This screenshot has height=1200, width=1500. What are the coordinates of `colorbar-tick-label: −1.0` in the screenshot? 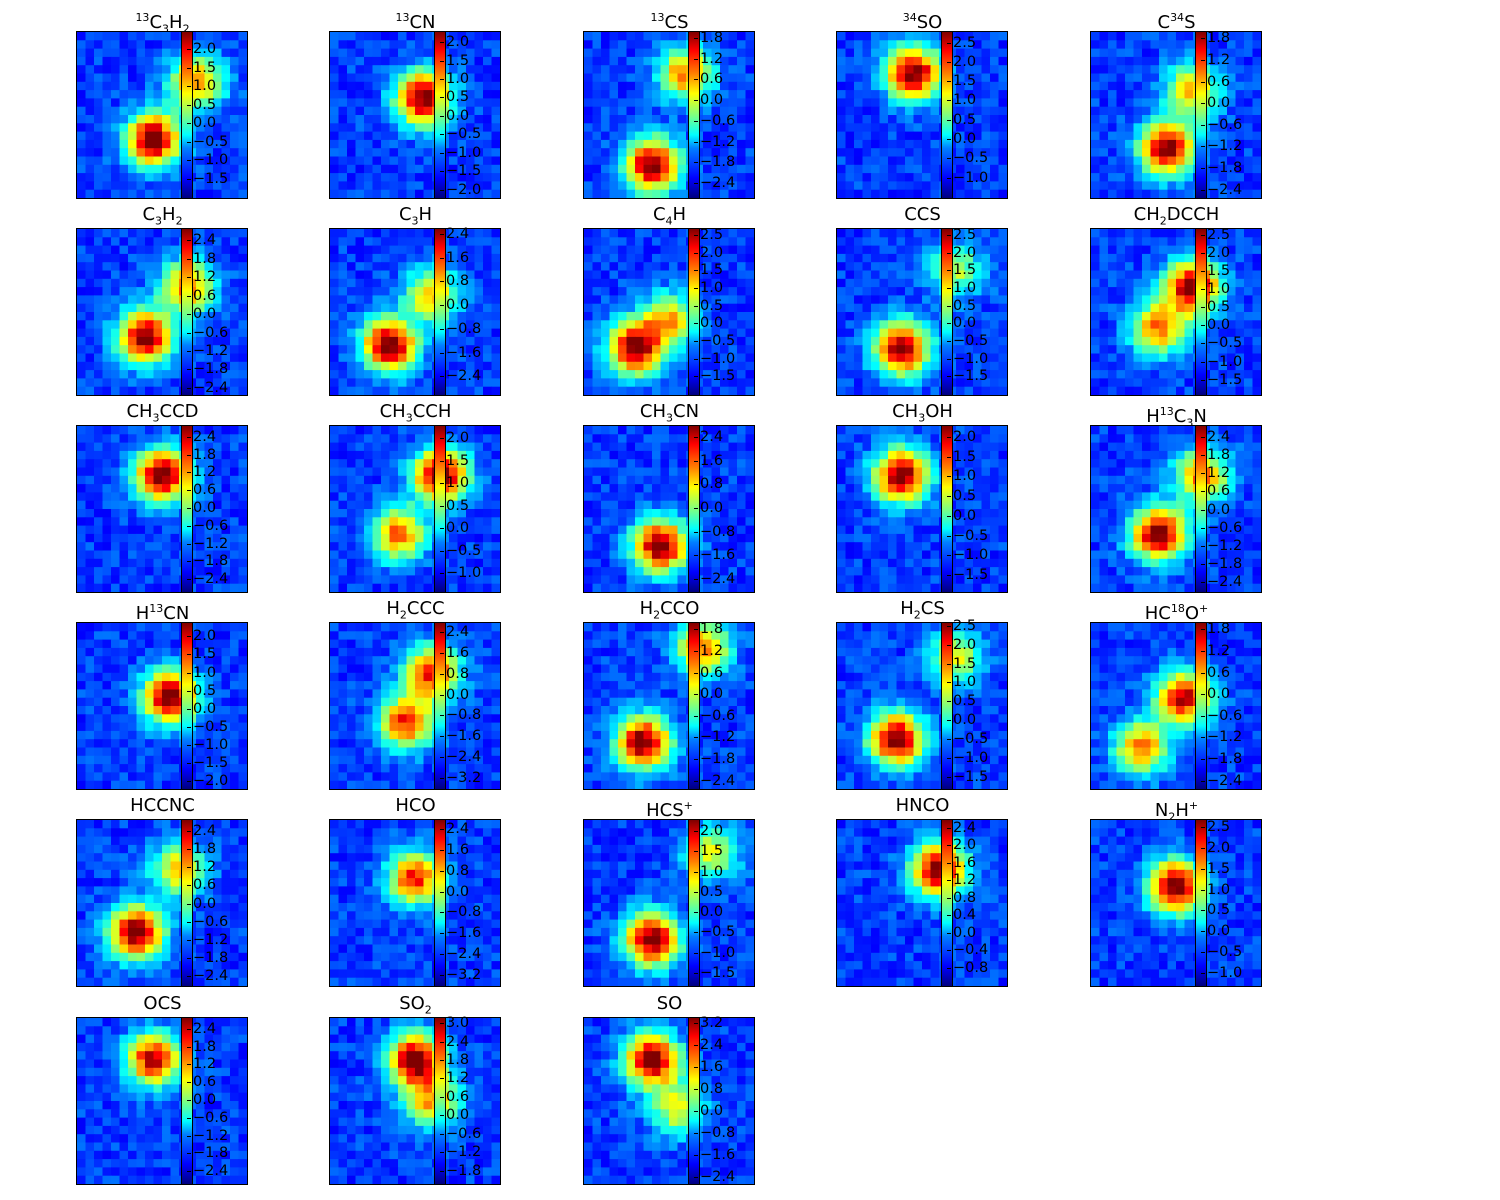 It's located at (714, 358).